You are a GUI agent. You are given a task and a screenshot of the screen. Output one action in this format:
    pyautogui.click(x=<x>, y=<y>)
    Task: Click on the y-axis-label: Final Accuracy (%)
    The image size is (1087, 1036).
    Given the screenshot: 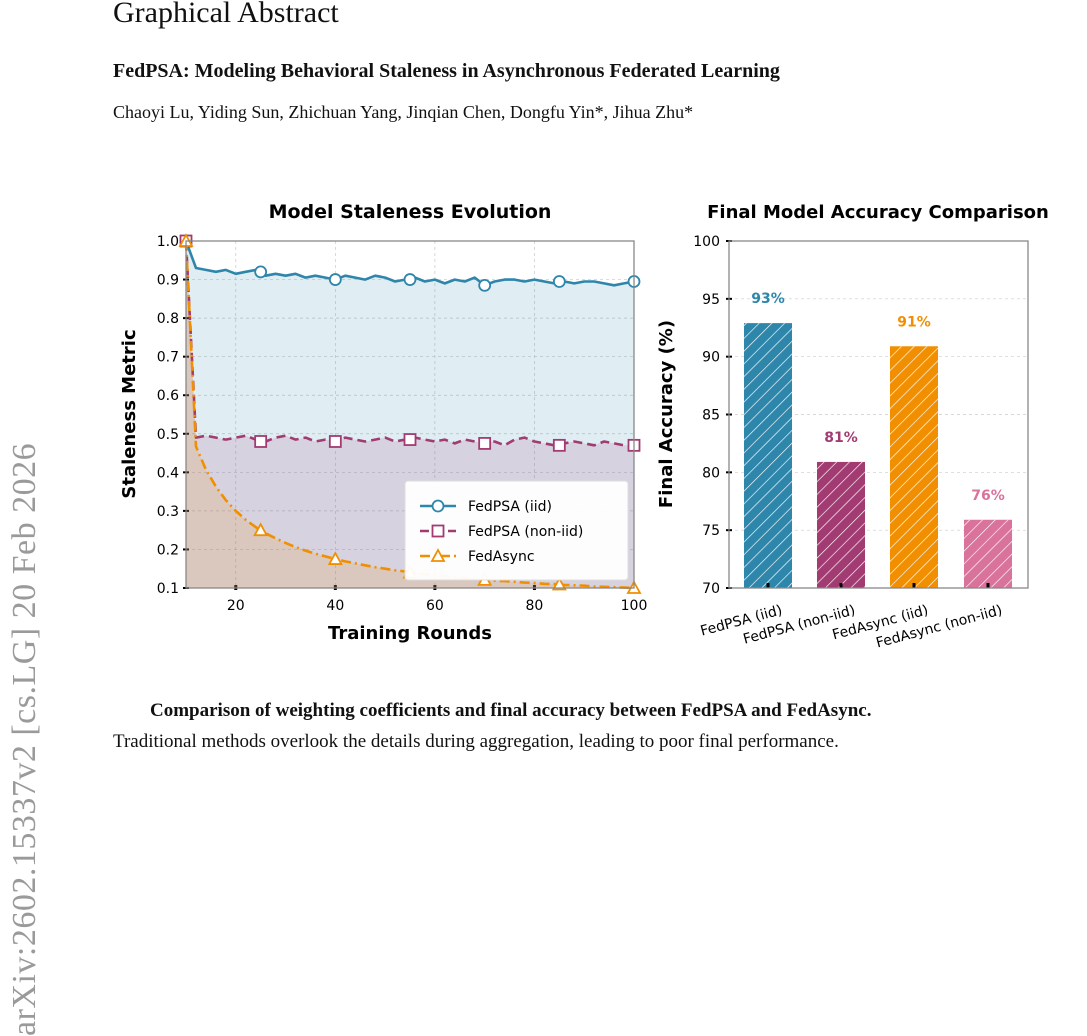 What is the action you would take?
    pyautogui.click(x=666, y=414)
    